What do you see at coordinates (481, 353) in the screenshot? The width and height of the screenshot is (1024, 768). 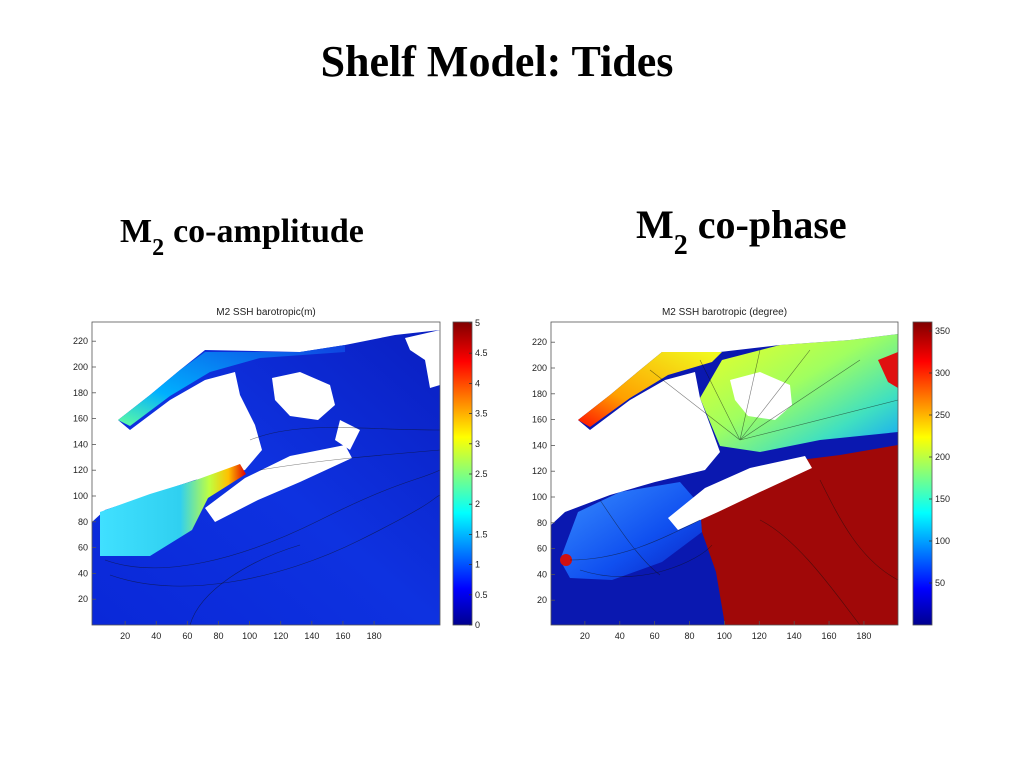 I see `colorbar-label: 4.5` at bounding box center [481, 353].